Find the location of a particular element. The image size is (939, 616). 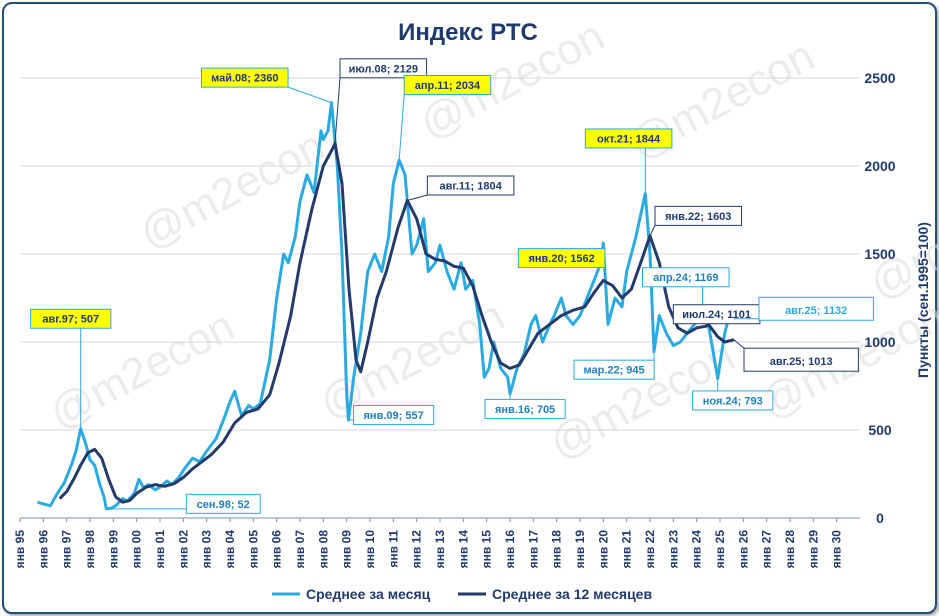

annotation-label: янв.16; 705 is located at coordinates (525, 410).